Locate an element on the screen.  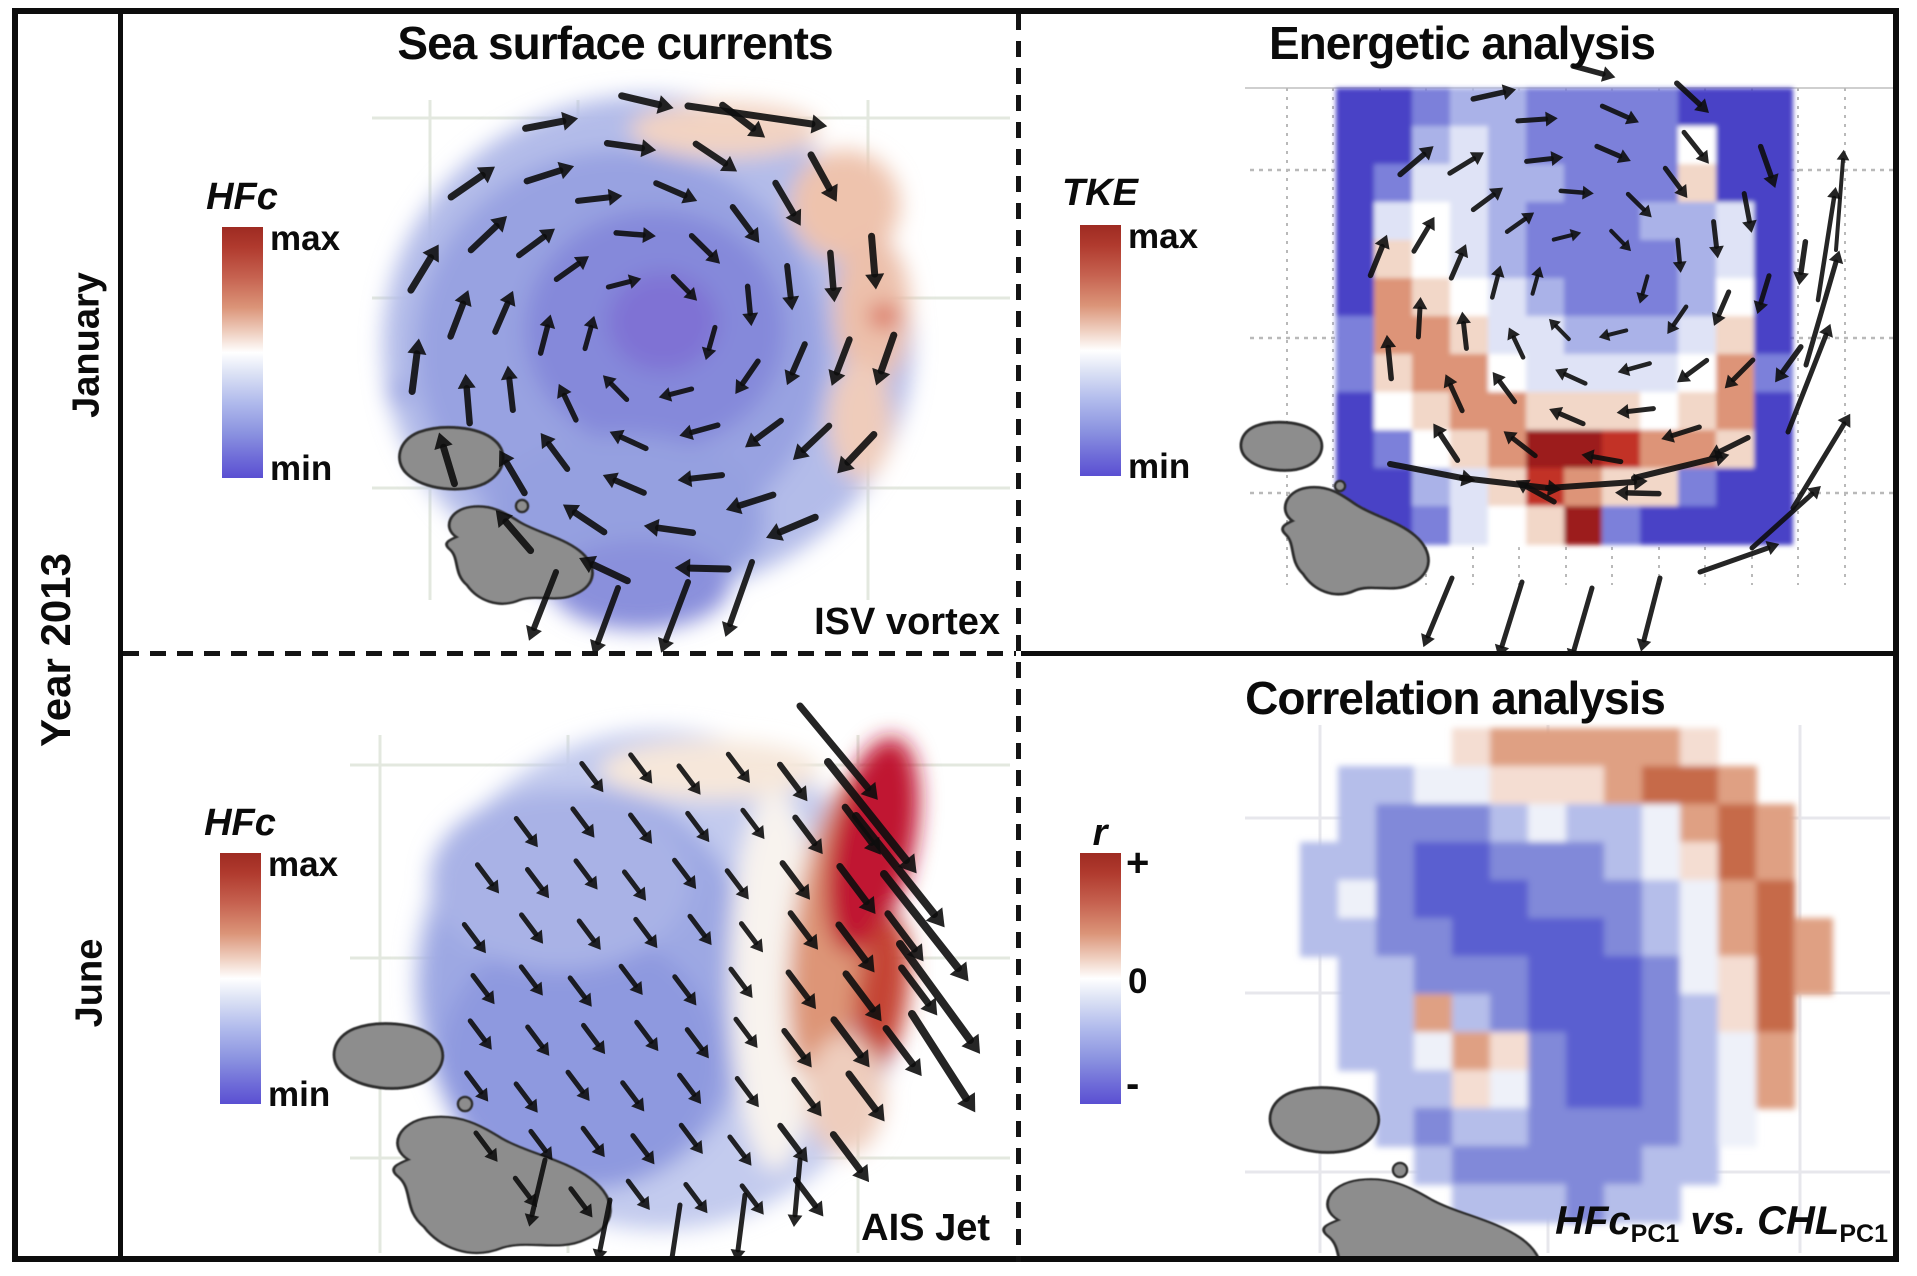
annotation-isv-vortex: ISV vortex is located at coordinates (907, 622).